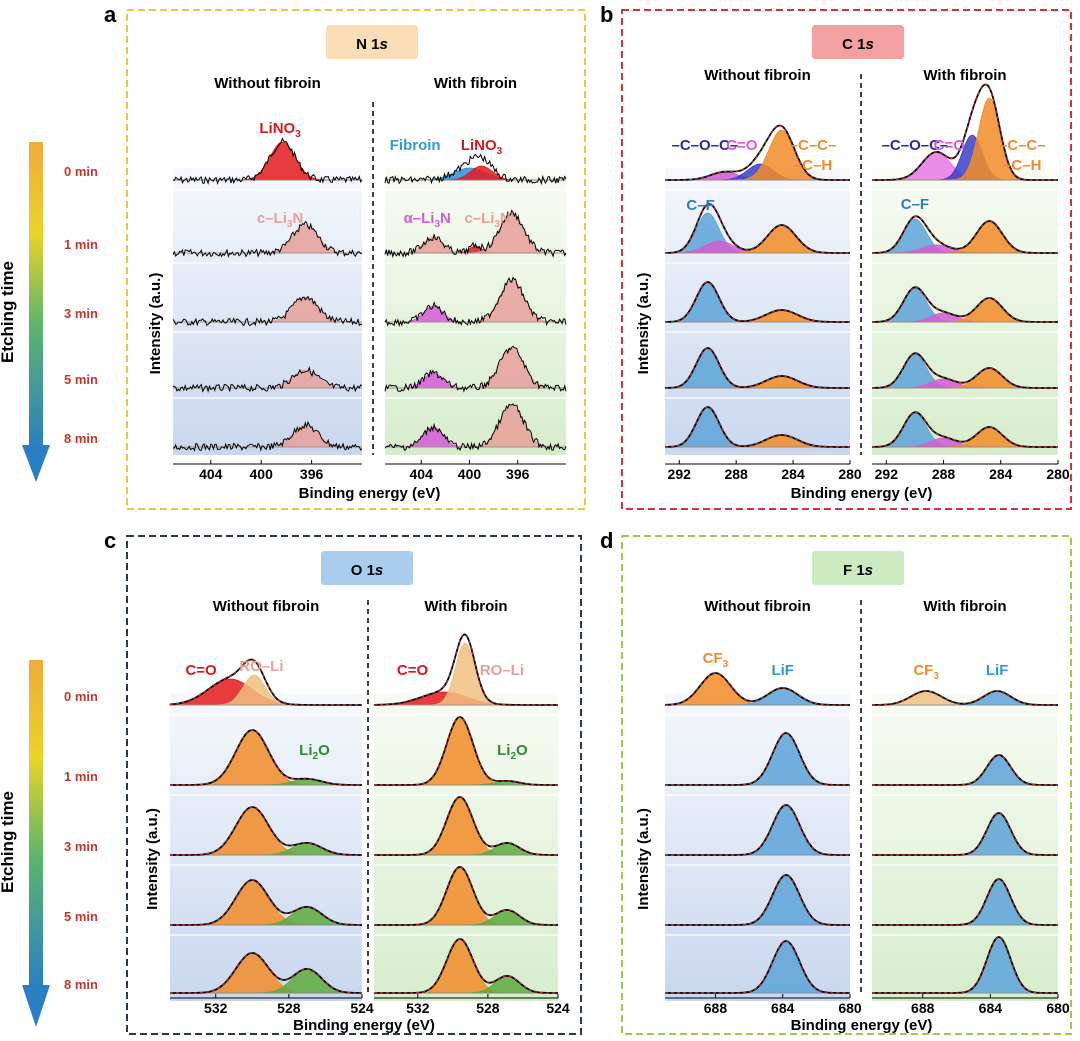  Describe the element at coordinates (36, 1006) in the screenshot. I see `etch-arrow-bottom-head` at that location.